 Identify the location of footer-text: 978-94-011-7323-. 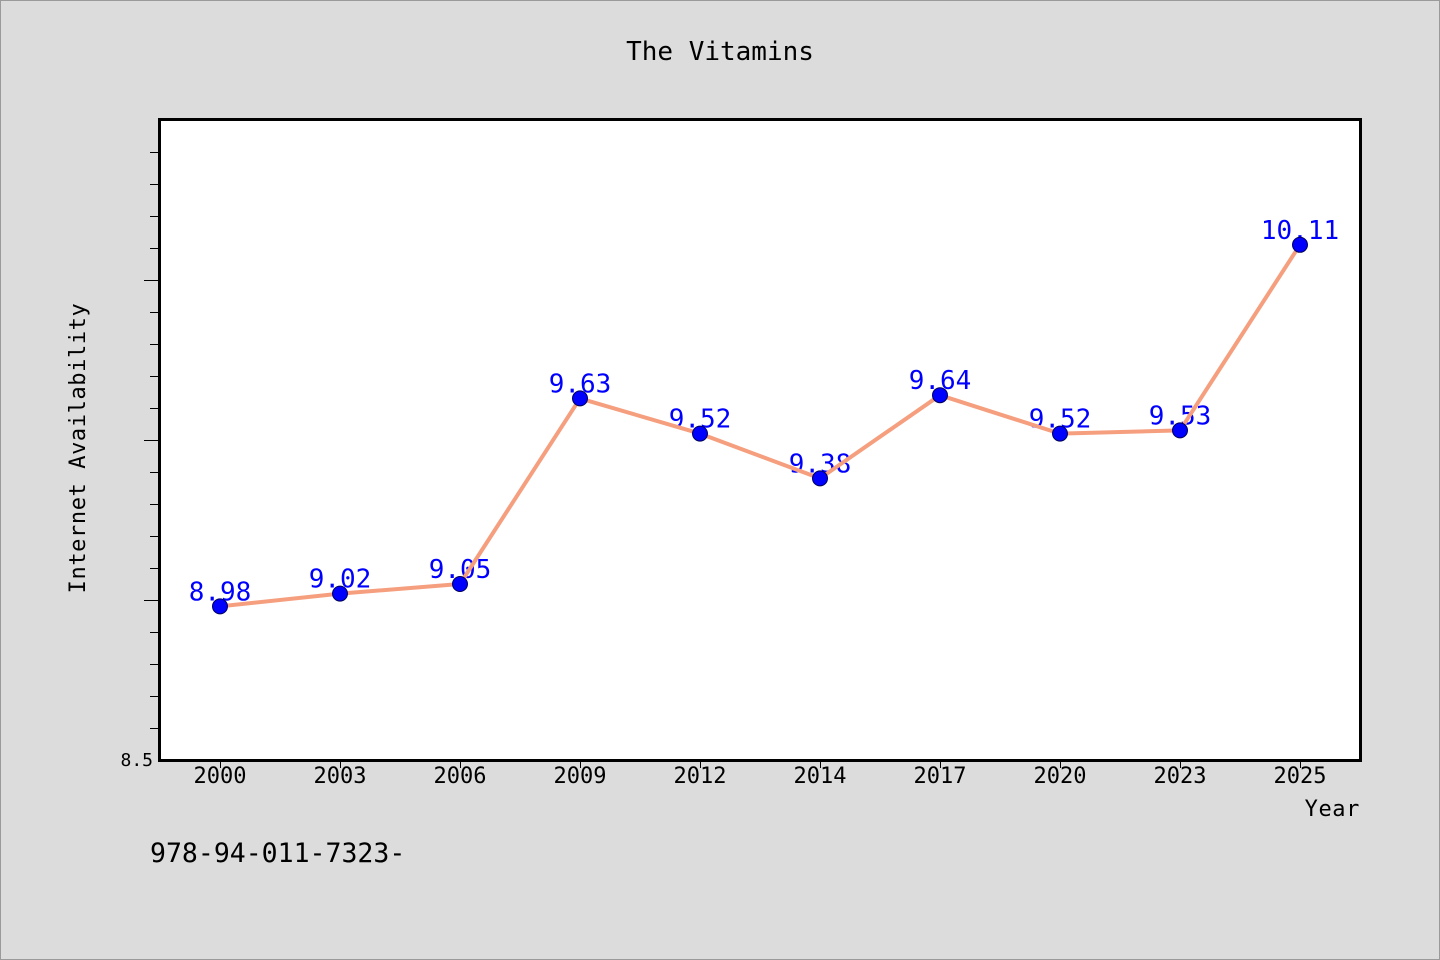
(277, 853).